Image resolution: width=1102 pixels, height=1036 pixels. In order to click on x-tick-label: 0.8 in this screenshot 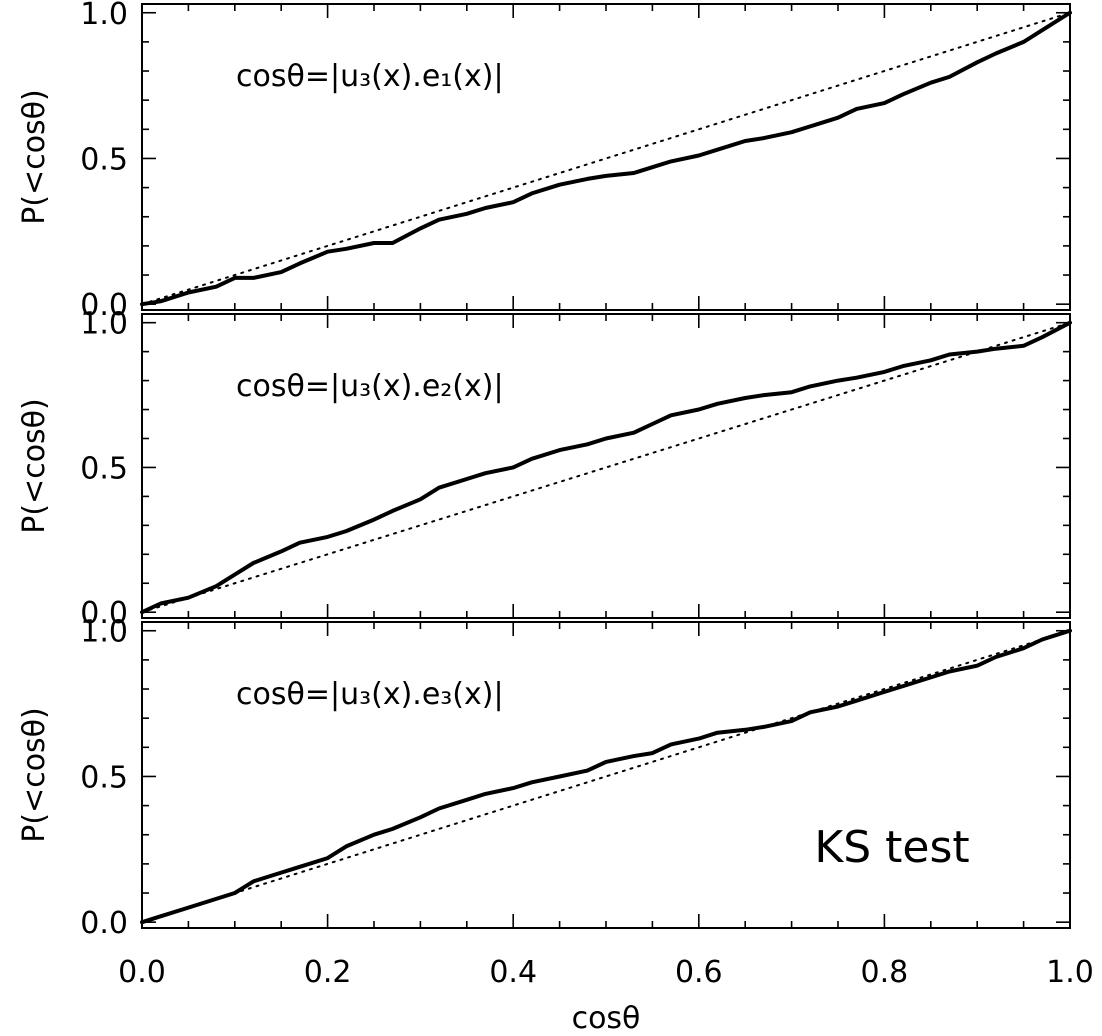, I will do `click(885, 972)`.